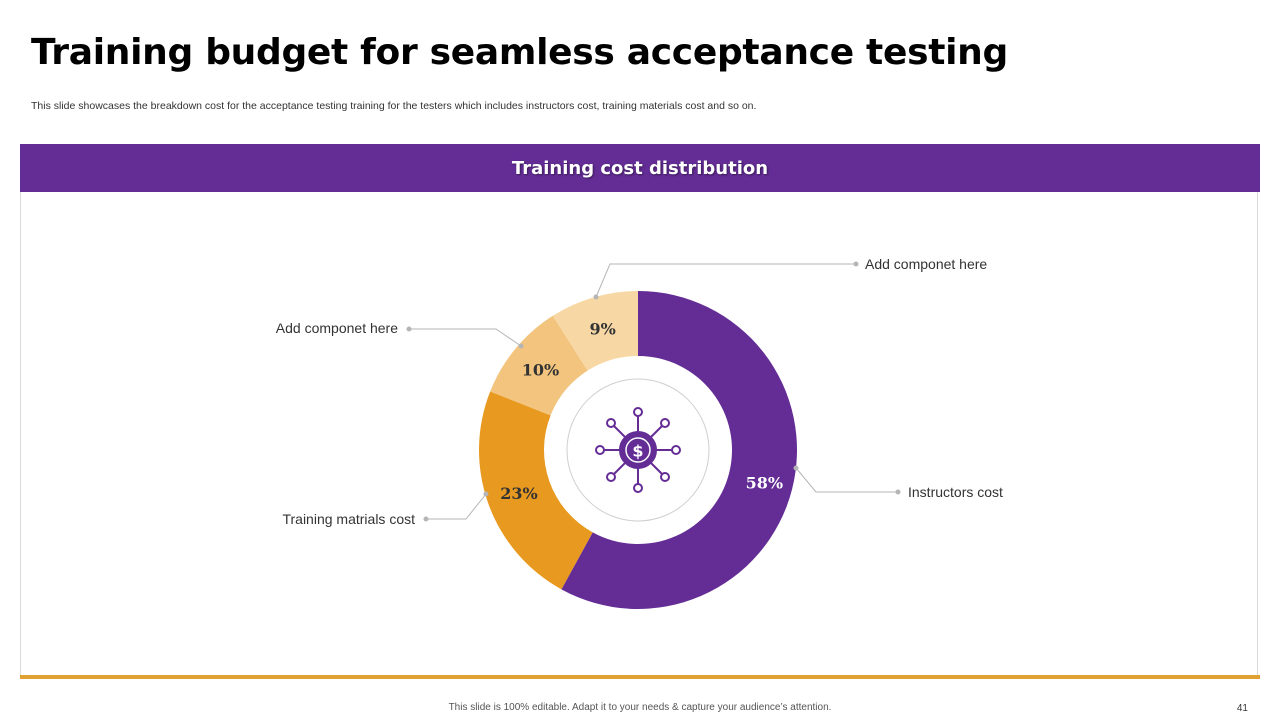 Image resolution: width=1280 pixels, height=720 pixels. I want to click on page-number: 41, so click(1242, 708).